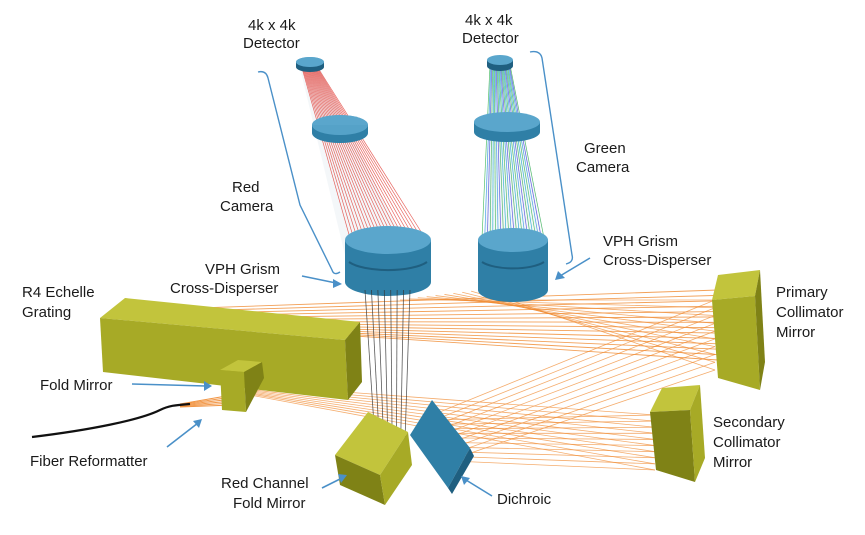 The height and width of the screenshot is (535, 865). I want to click on fiber, so click(111, 420).